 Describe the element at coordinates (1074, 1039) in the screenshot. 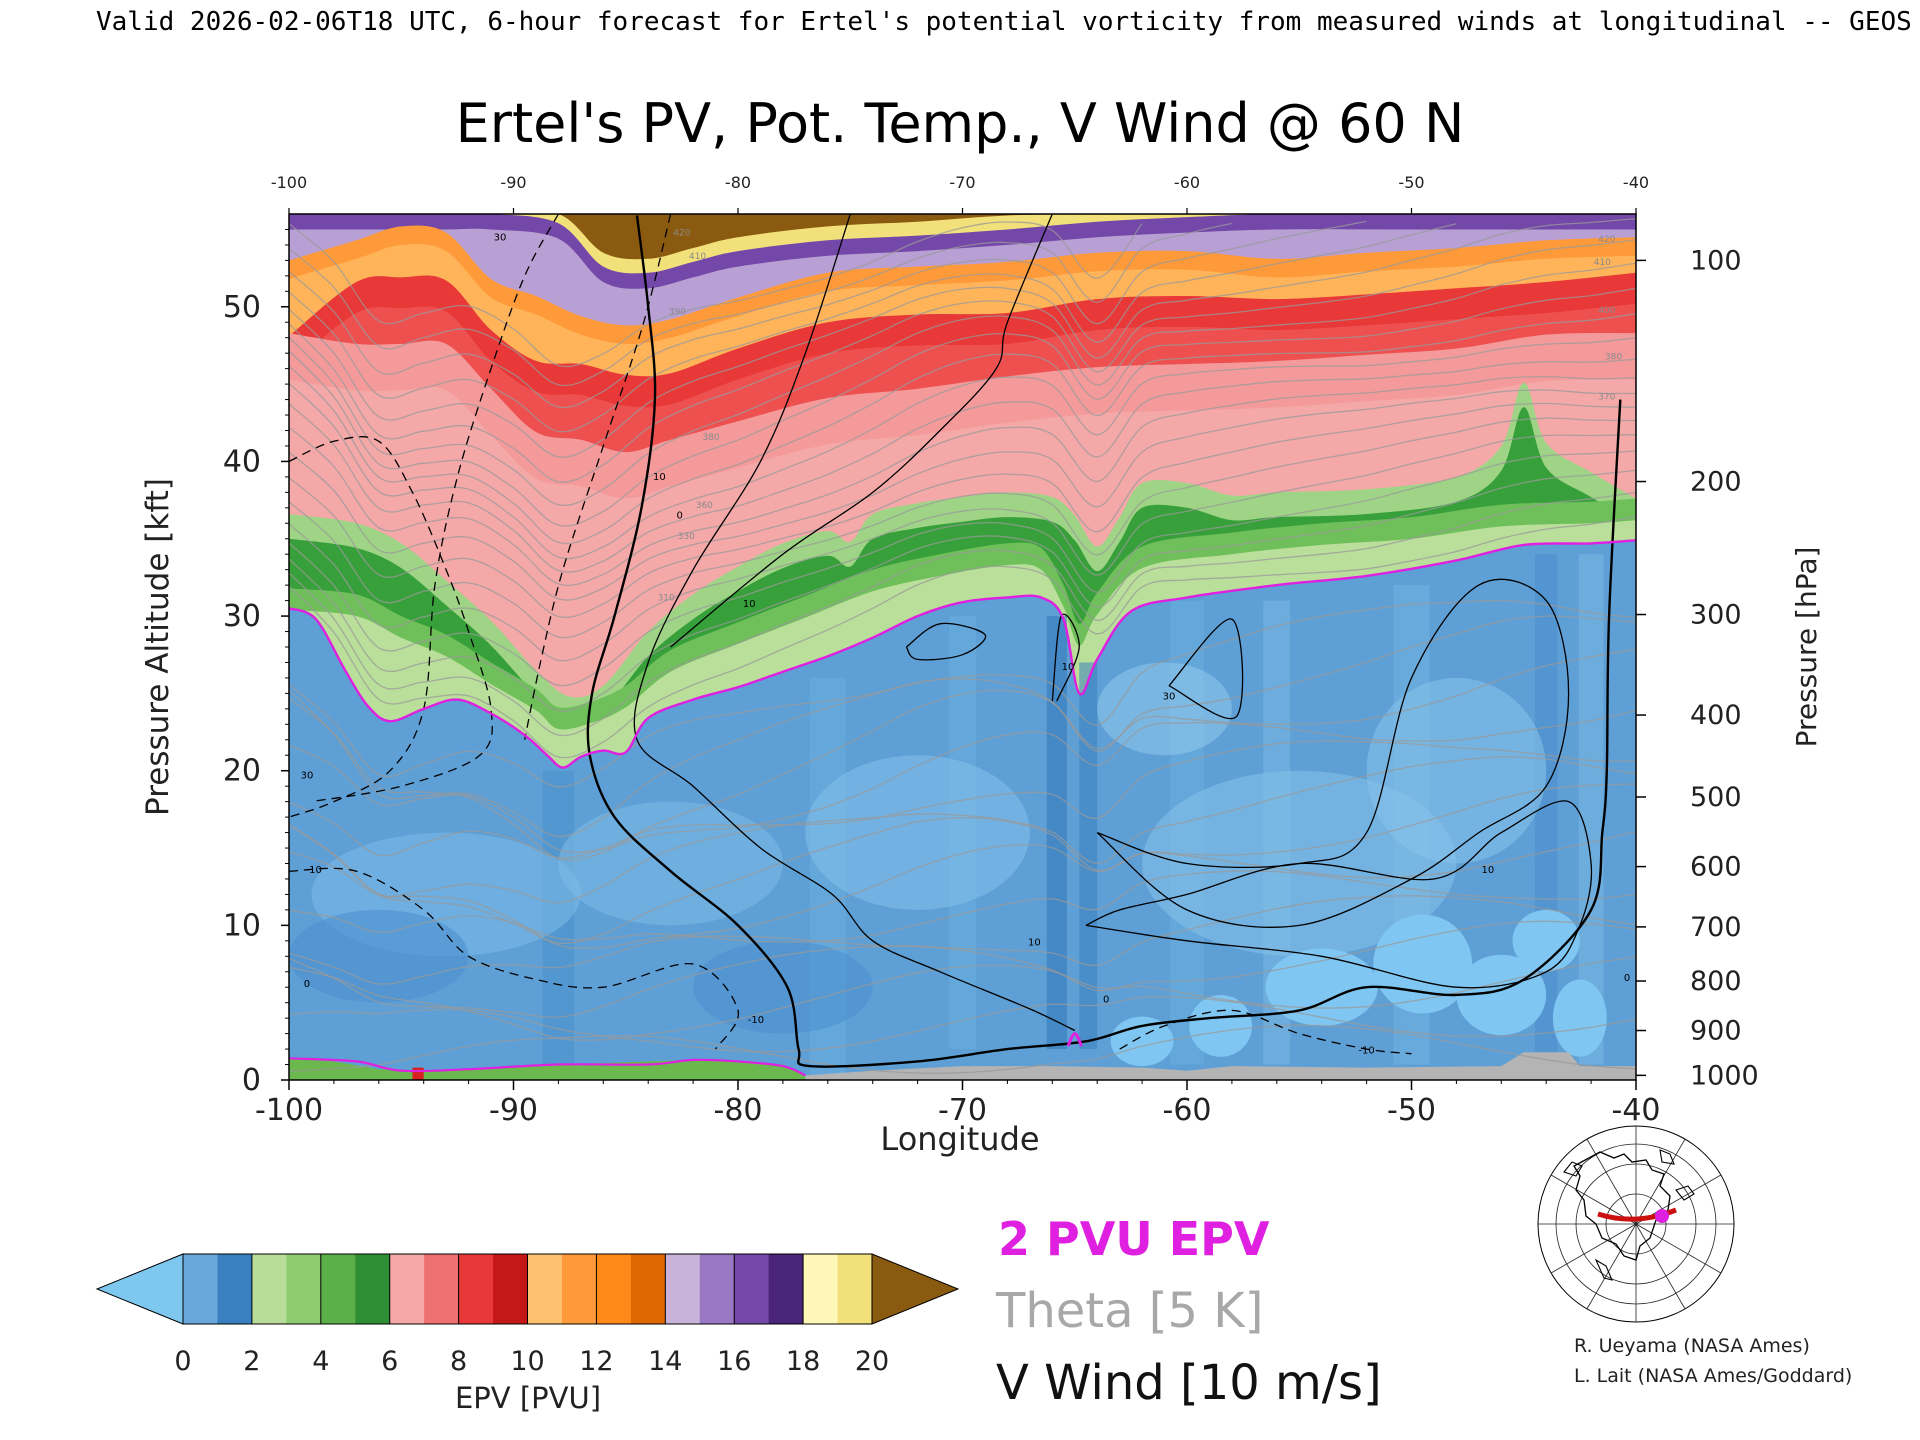

I see `tropopause-small-loop` at that location.